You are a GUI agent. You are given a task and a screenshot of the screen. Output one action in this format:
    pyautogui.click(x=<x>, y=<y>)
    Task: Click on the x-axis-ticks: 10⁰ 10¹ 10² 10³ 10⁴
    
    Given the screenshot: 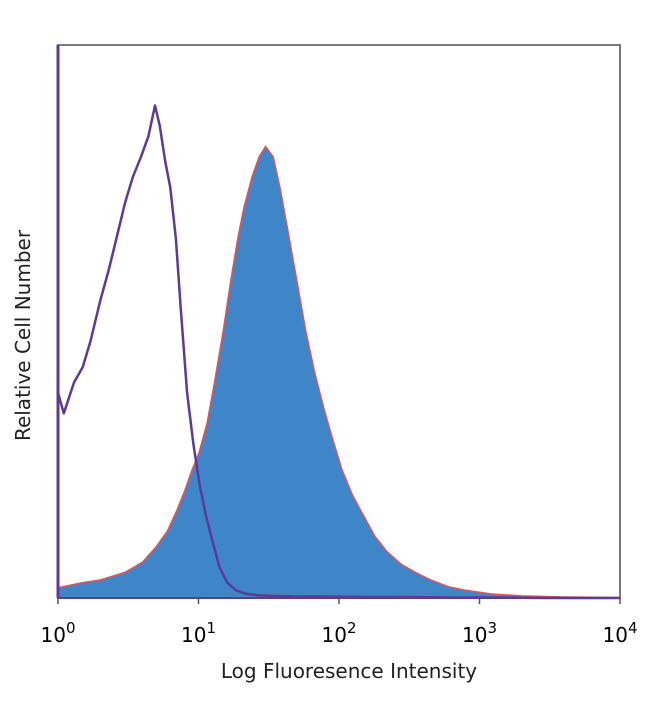 What is the action you would take?
    pyautogui.click(x=339, y=622)
    